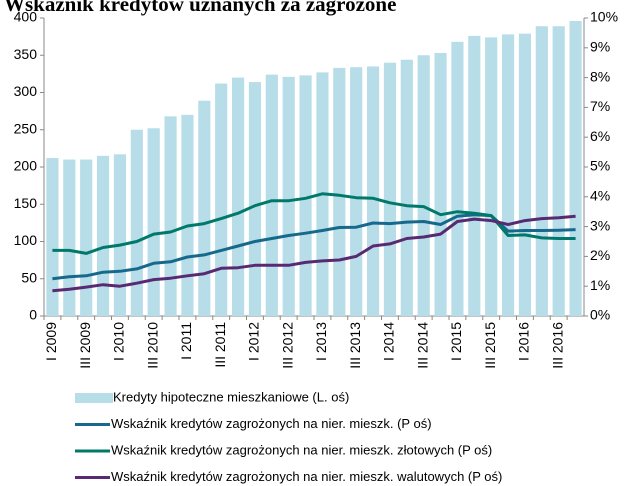  I want to click on y-tick-label: 150, so click(26, 203).